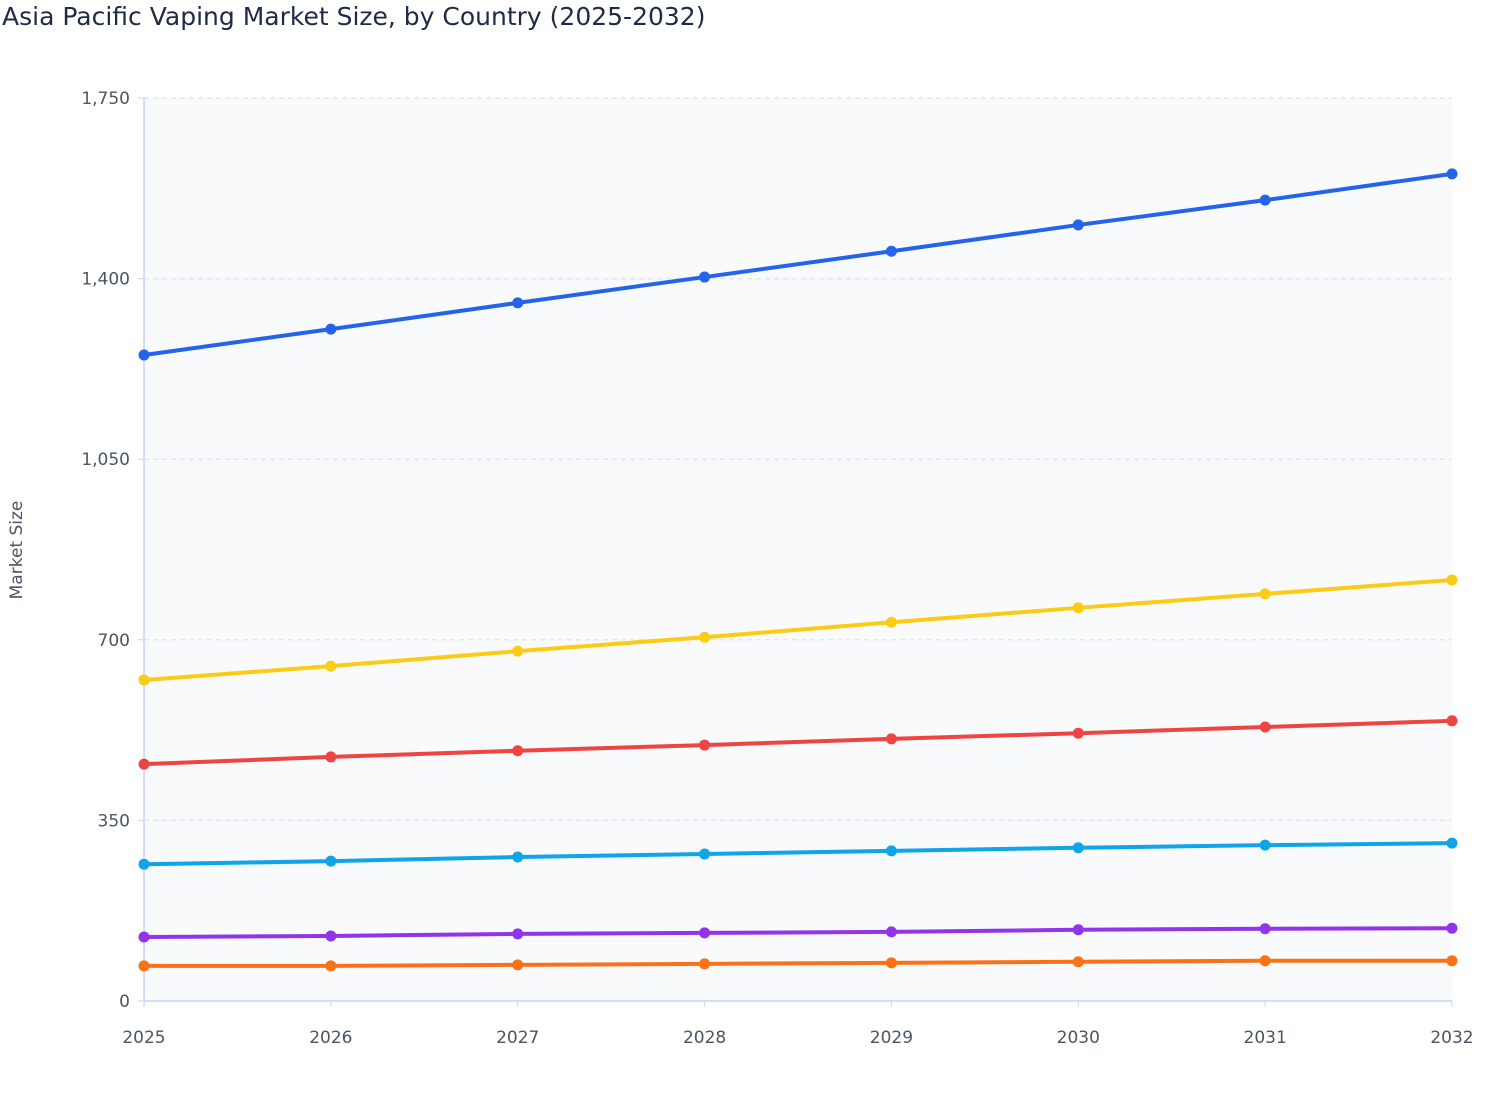 The image size is (1508, 1120). What do you see at coordinates (105, 460) in the screenshot?
I see `y-tick-label: 1,050` at bounding box center [105, 460].